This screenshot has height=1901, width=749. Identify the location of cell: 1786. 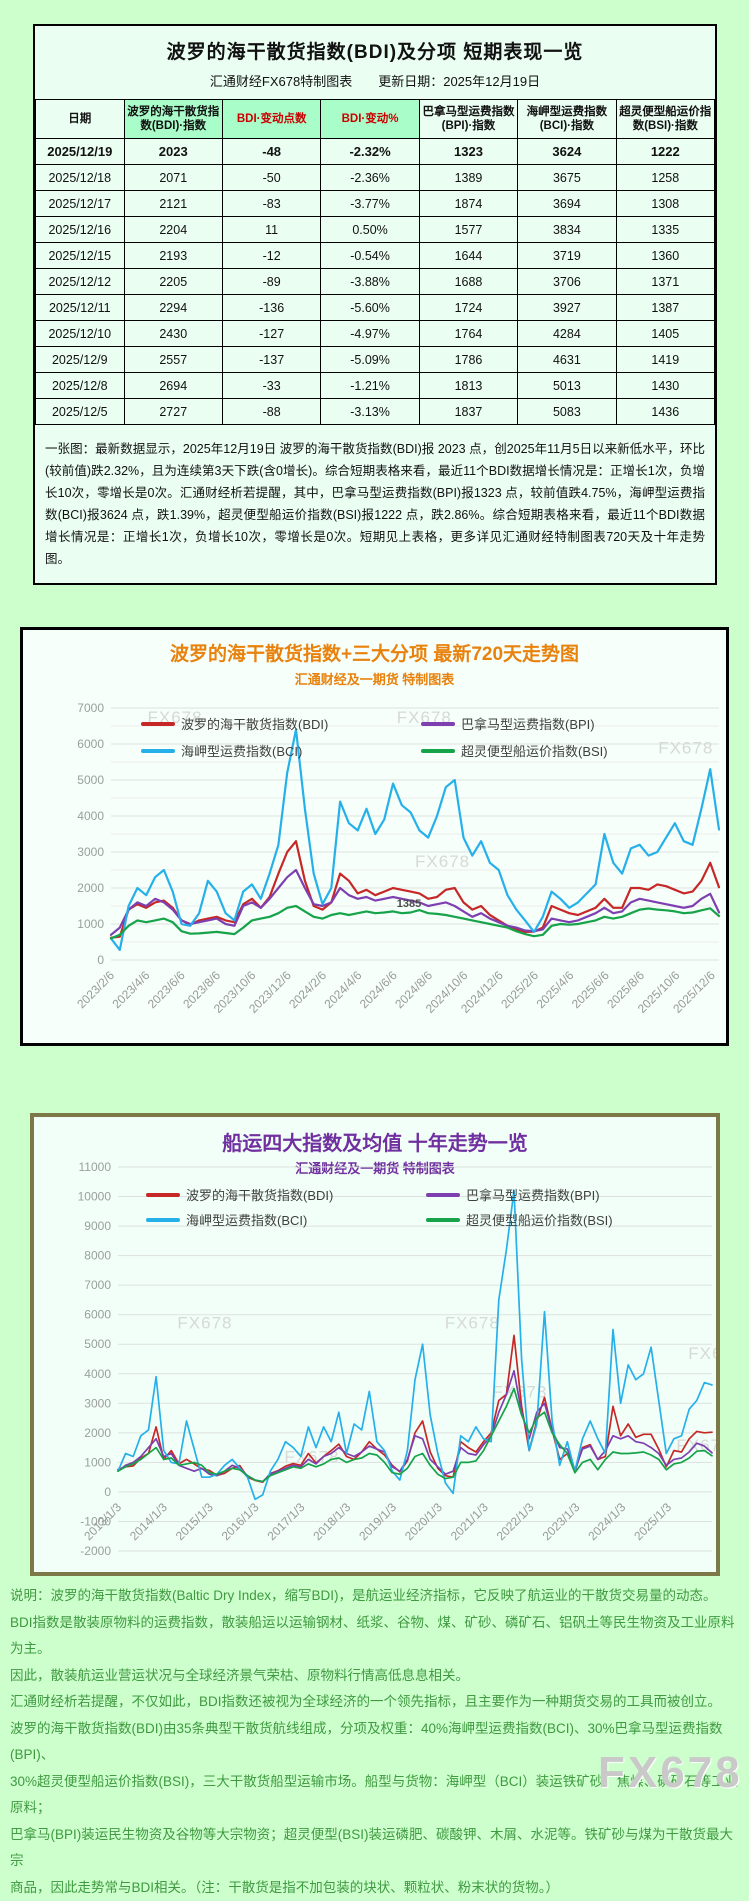
(468, 360).